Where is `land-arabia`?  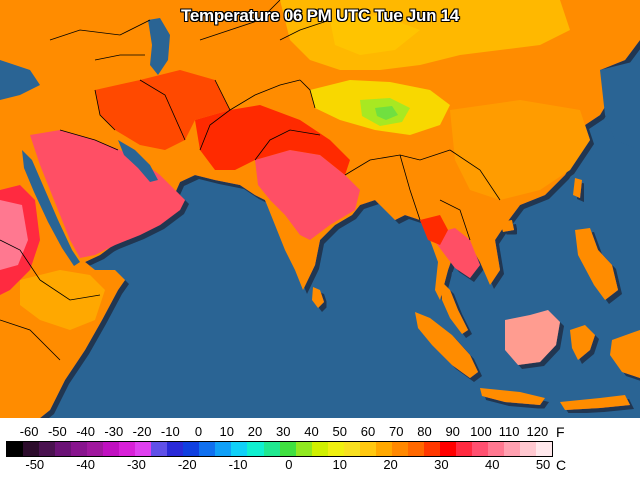
land-arabia is located at coordinates (107, 194).